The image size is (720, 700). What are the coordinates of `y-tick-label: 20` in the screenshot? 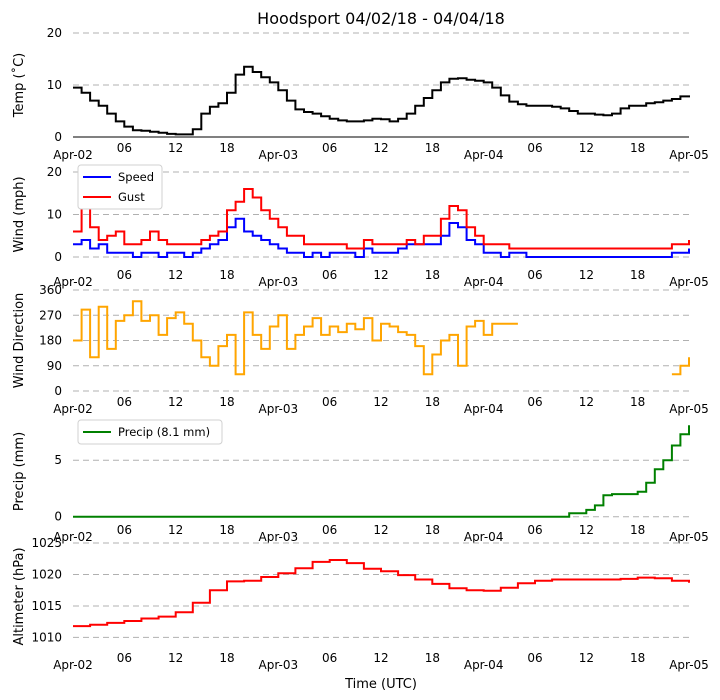 It's located at (54, 172).